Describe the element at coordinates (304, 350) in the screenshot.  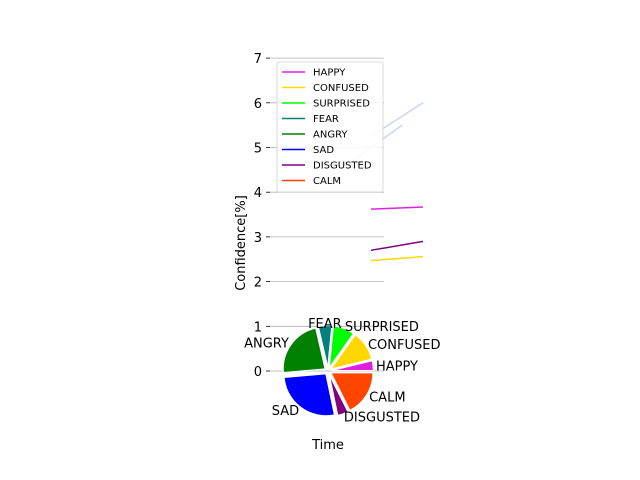
I see `pie-slice-angry` at that location.